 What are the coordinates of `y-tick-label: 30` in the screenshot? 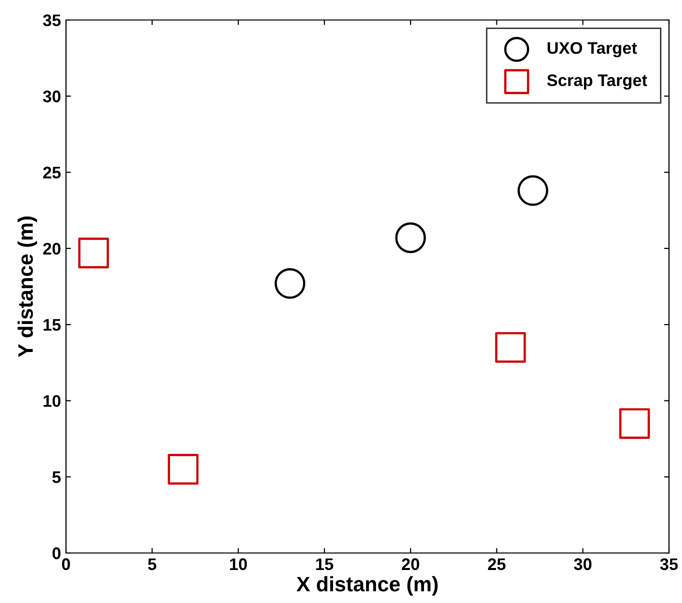 It's located at (51, 96).